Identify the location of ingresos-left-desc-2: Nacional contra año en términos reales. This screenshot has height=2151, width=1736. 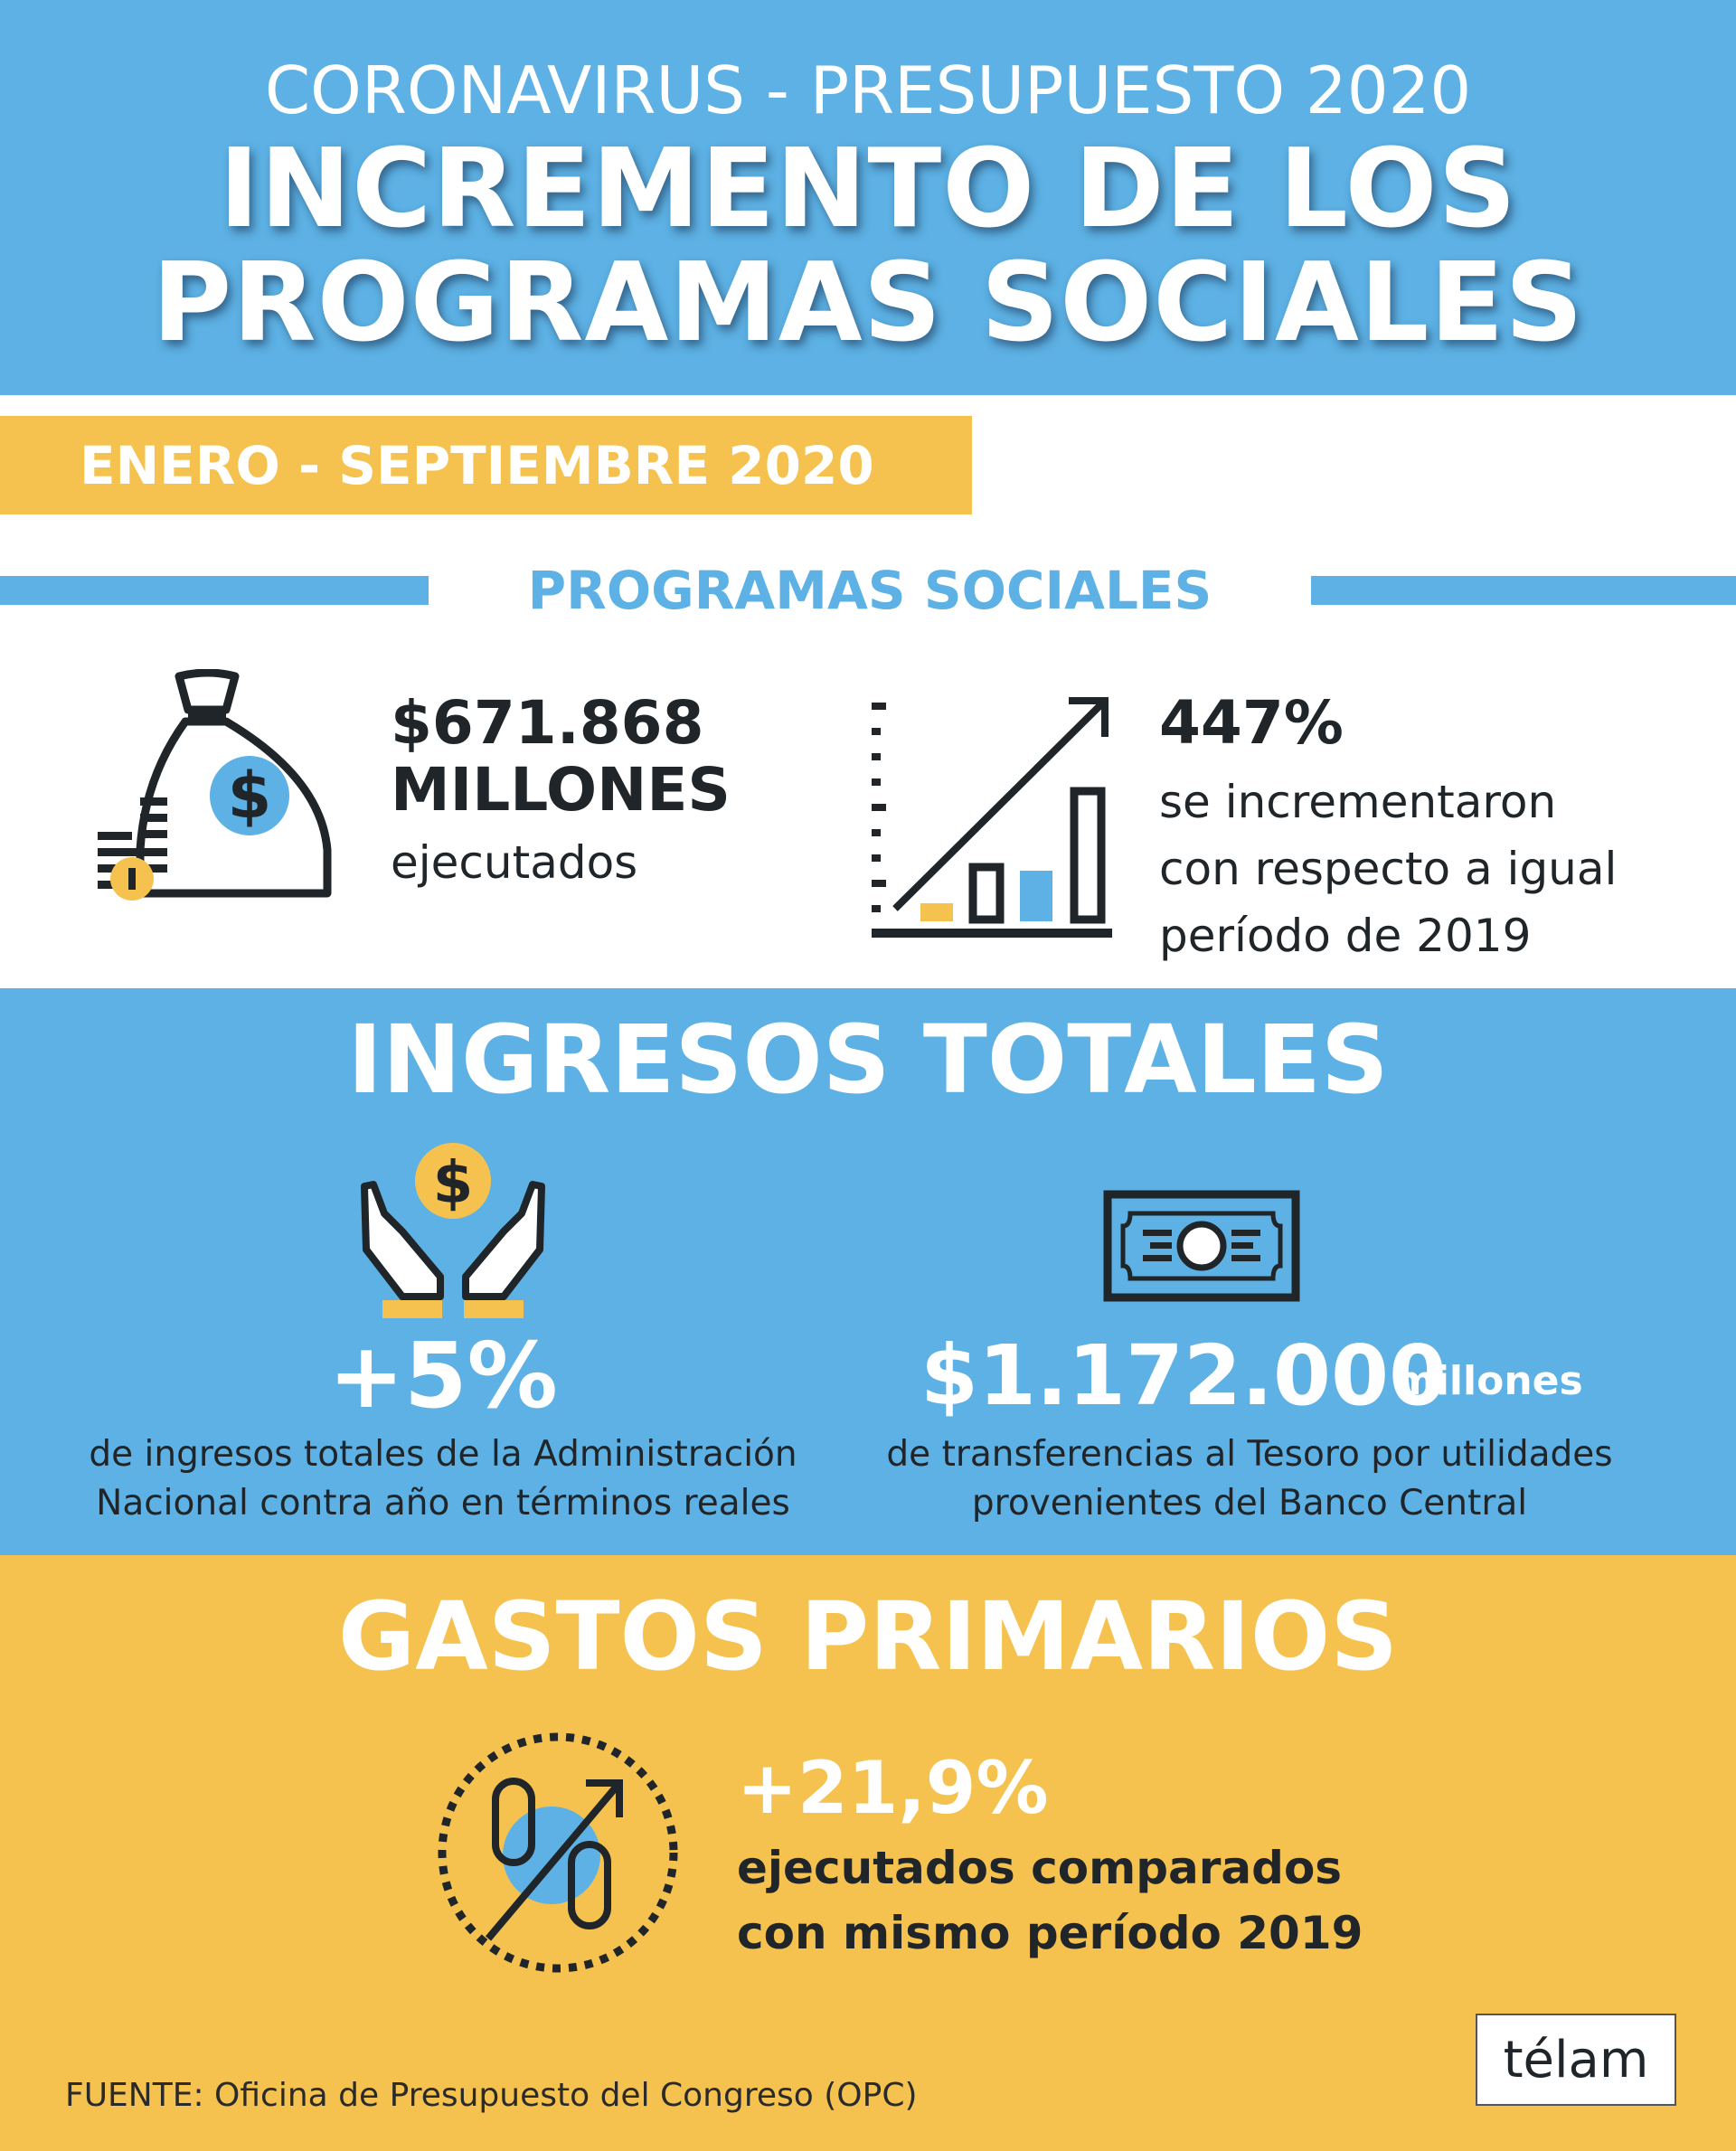
(443, 1503).